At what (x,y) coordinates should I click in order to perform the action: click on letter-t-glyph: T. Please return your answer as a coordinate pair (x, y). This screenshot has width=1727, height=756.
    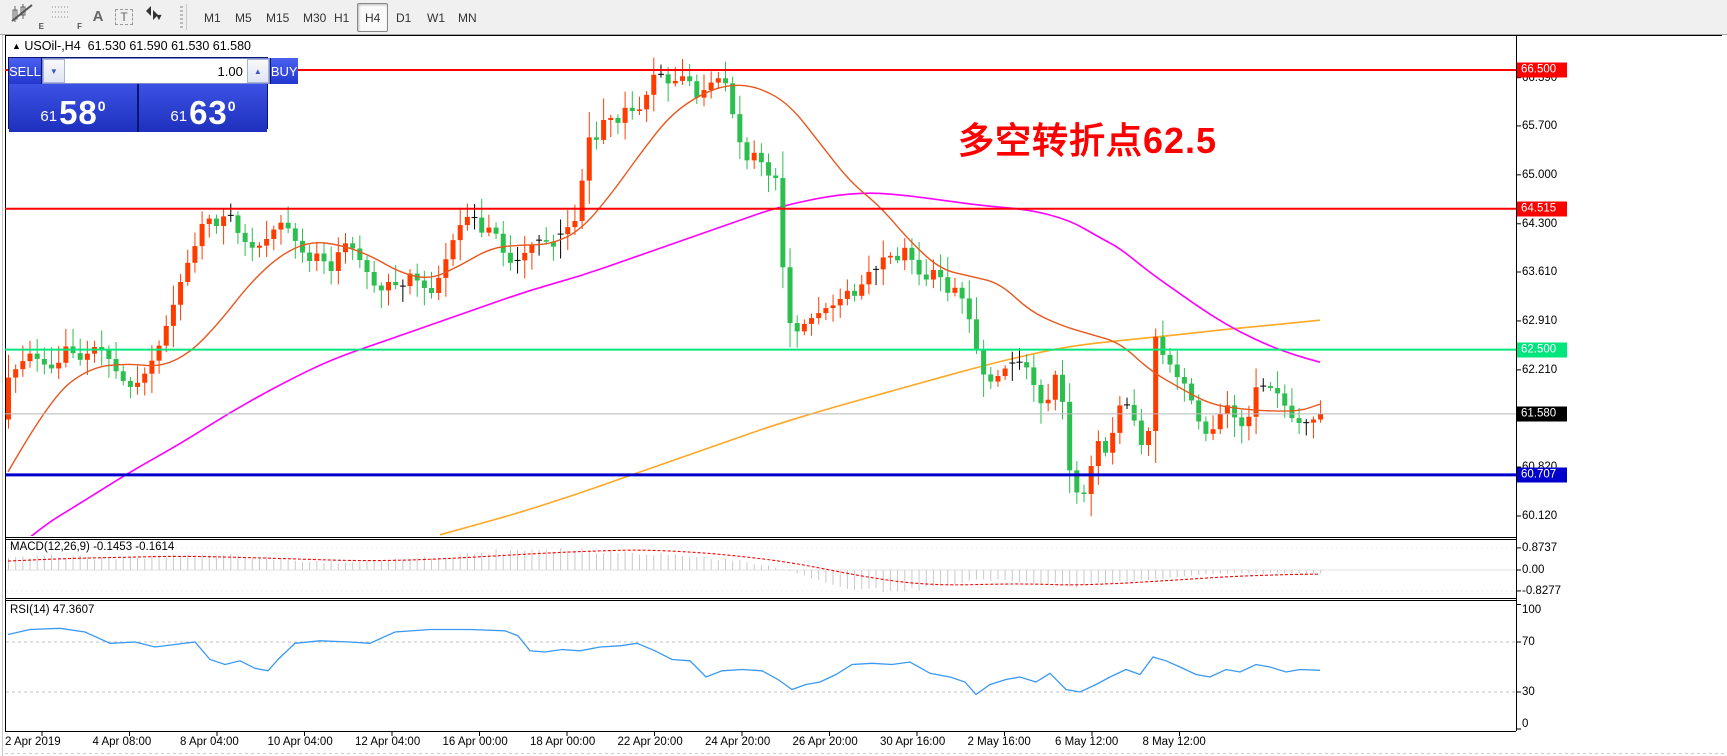
    Looking at the image, I should click on (124, 16).